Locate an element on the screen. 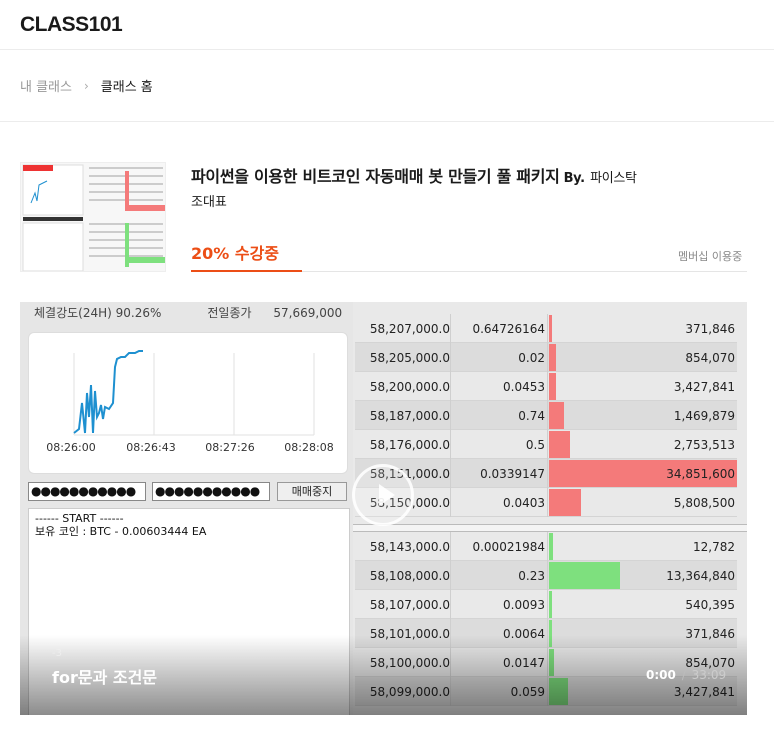 Image resolution: width=774 pixels, height=730 pixels. class101-logo: CLASS101 is located at coordinates (71, 24).